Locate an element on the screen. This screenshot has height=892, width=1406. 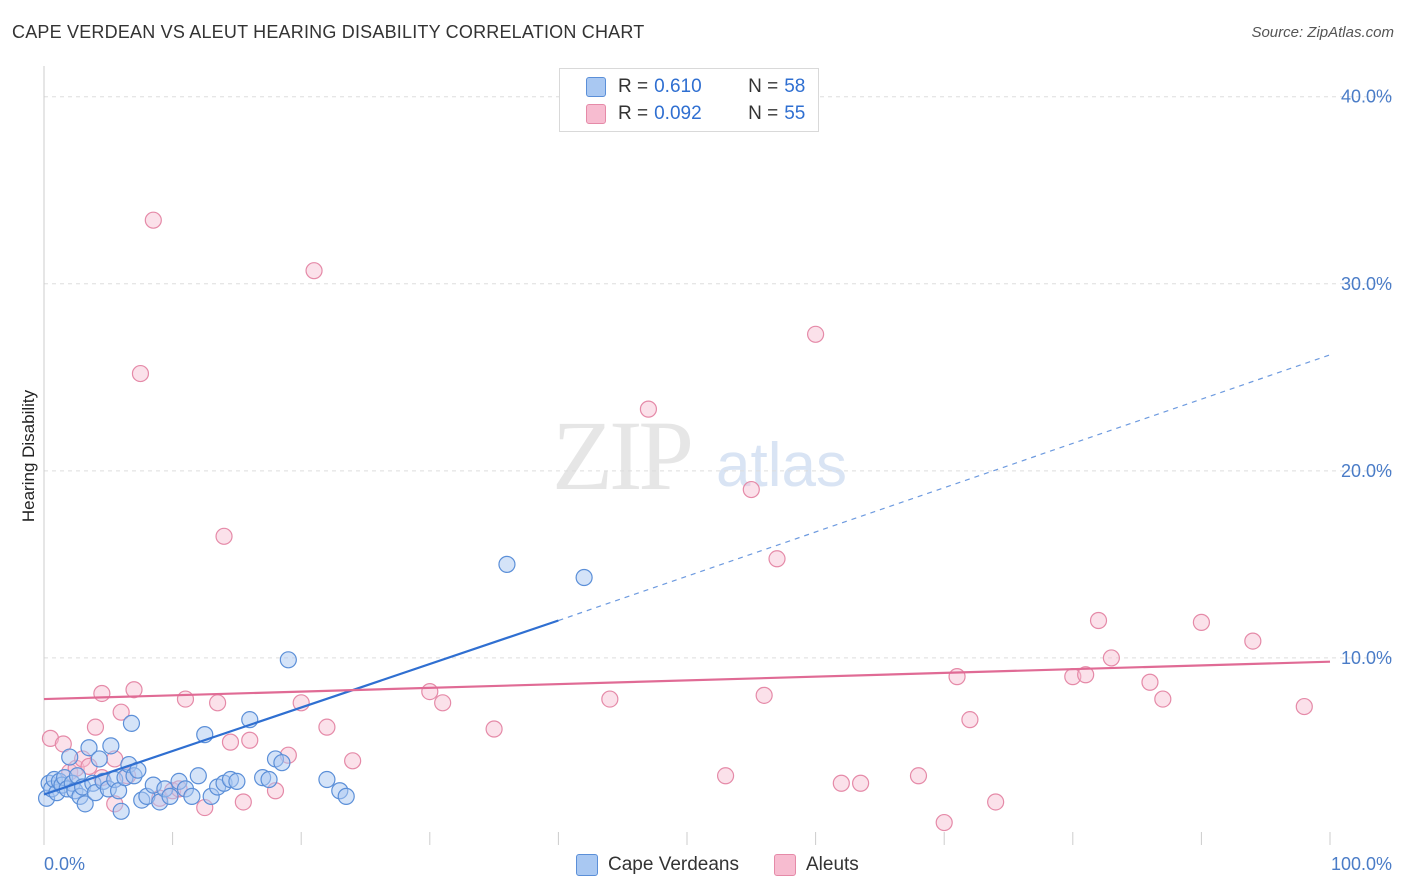
legend-label-cape-verdeans: Cape Verdeans is located at coordinates (673, 864).